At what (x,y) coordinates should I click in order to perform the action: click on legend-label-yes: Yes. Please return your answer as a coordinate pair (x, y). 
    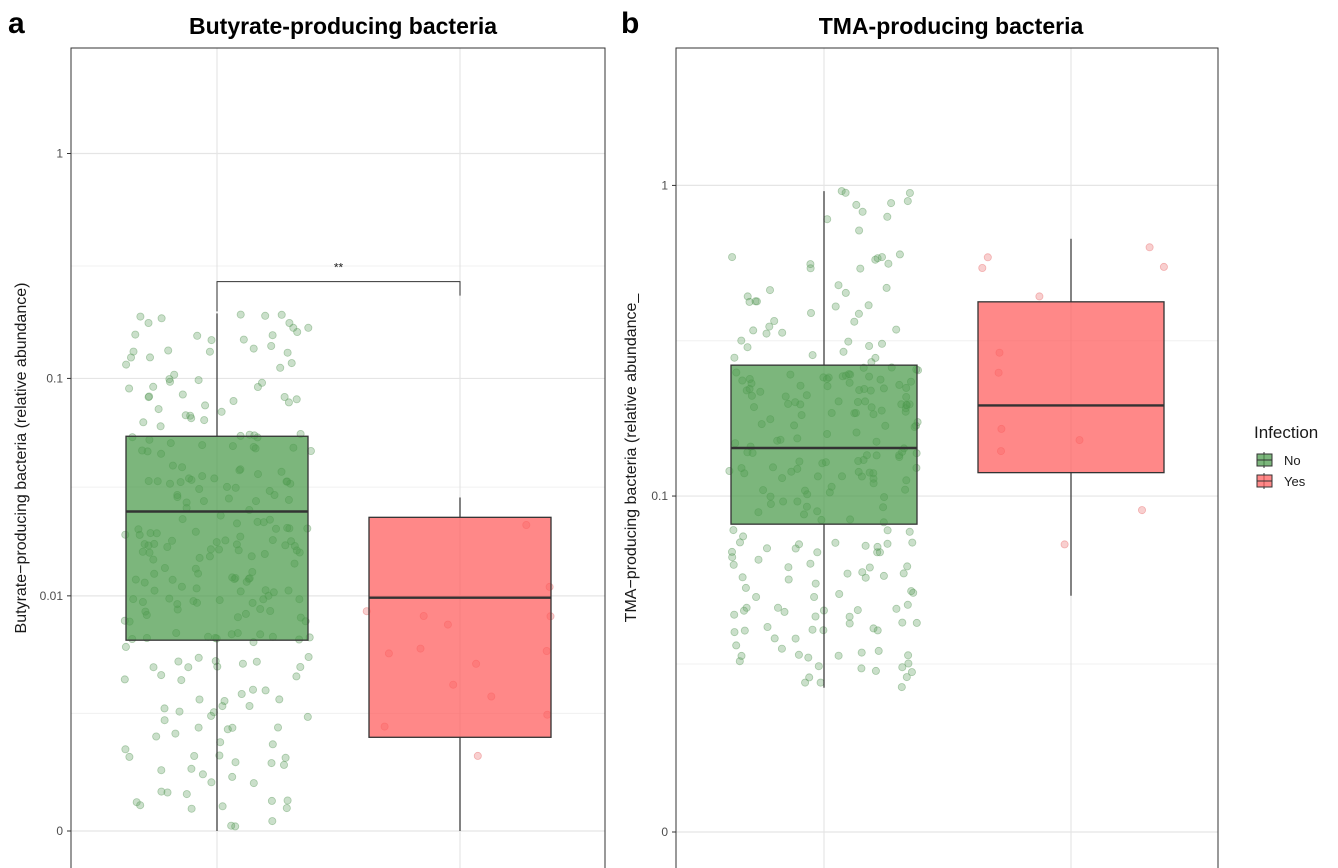
    Looking at the image, I should click on (1295, 481).